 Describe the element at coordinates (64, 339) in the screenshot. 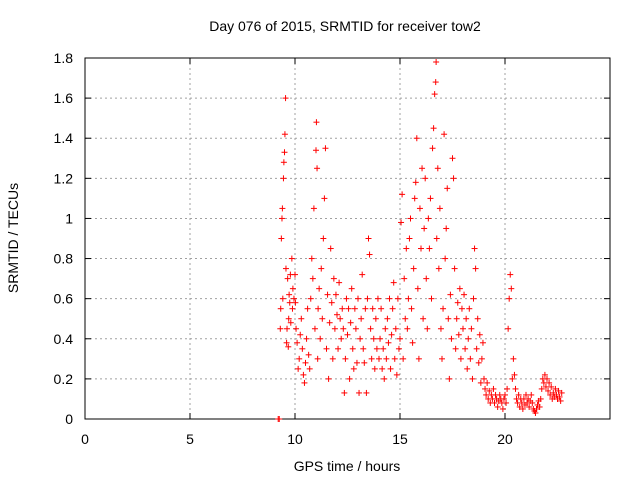

I see `y-tick-label: 0.4` at that location.